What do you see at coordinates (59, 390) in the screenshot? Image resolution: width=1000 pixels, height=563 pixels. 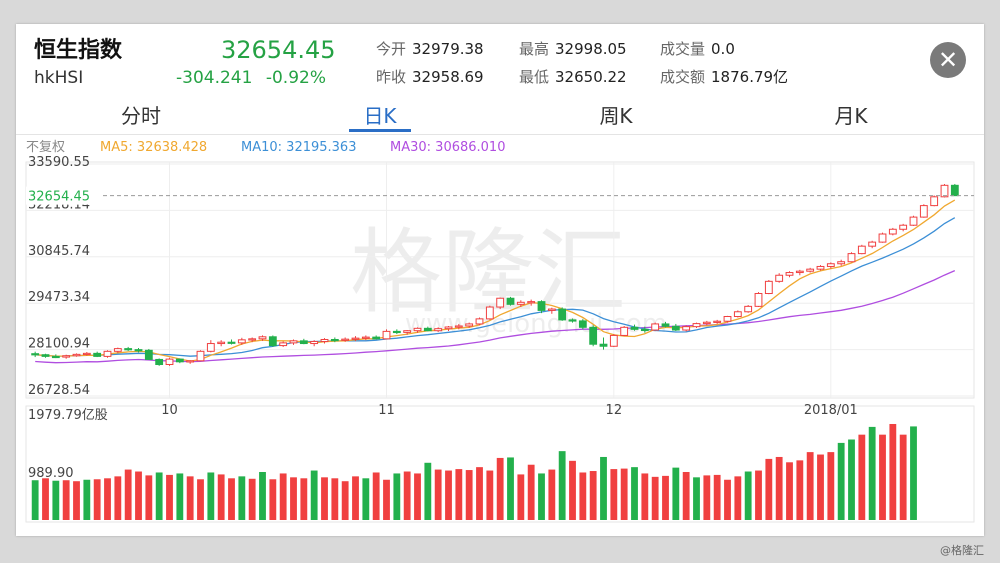 I see `y-tick-label: 26728.54` at bounding box center [59, 390].